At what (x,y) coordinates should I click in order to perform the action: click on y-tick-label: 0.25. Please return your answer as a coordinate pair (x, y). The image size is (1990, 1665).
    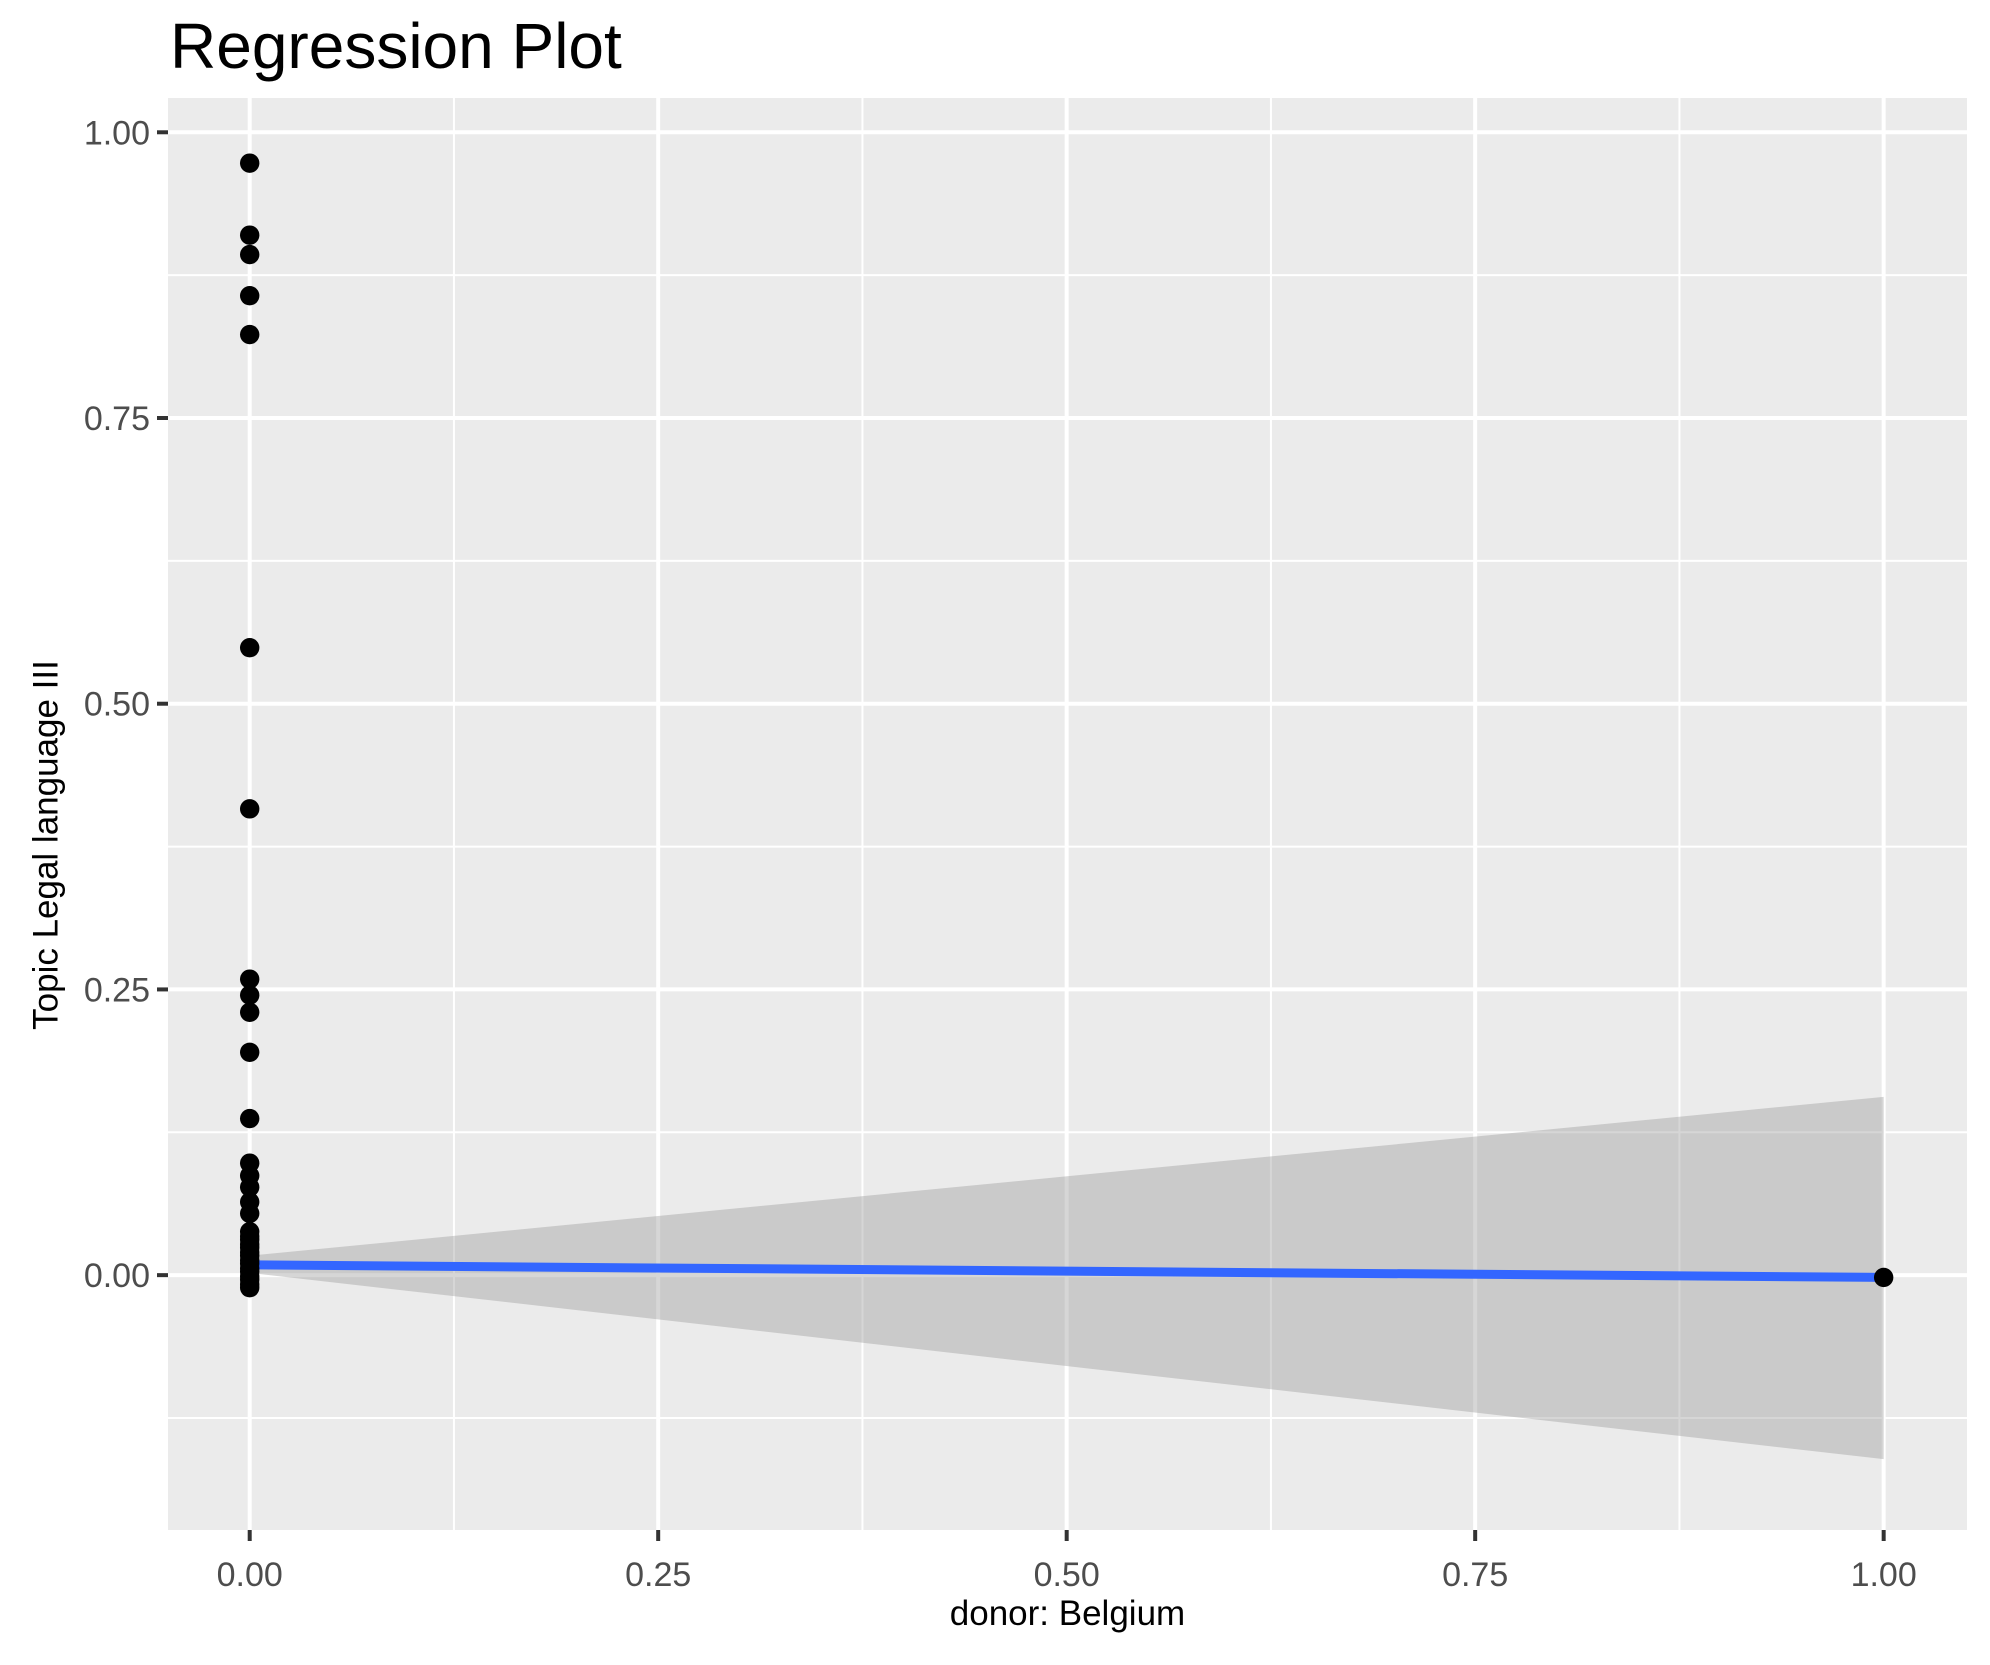
    Looking at the image, I should click on (117, 990).